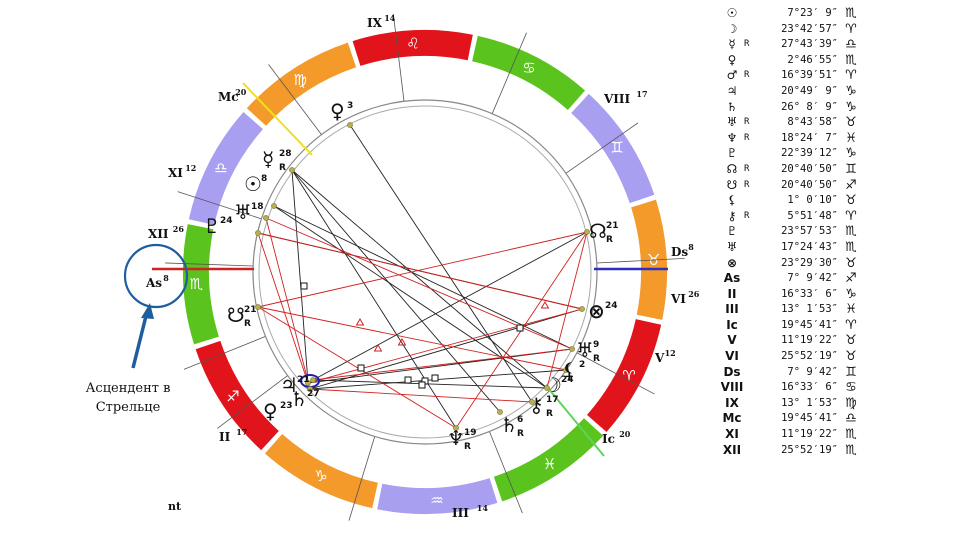  What do you see at coordinates (679, 252) in the screenshot?
I see `cusp-label-ds: Ds` at bounding box center [679, 252].